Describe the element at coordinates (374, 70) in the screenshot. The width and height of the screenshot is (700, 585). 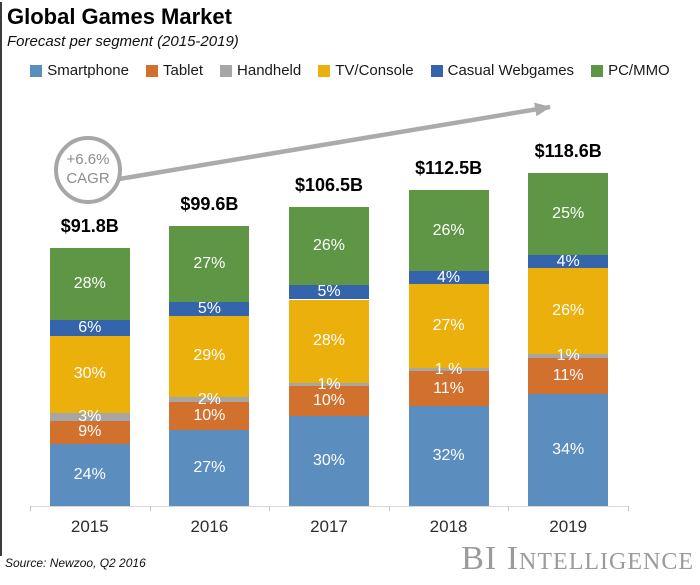
I see `legend-label: TV/Console` at that location.